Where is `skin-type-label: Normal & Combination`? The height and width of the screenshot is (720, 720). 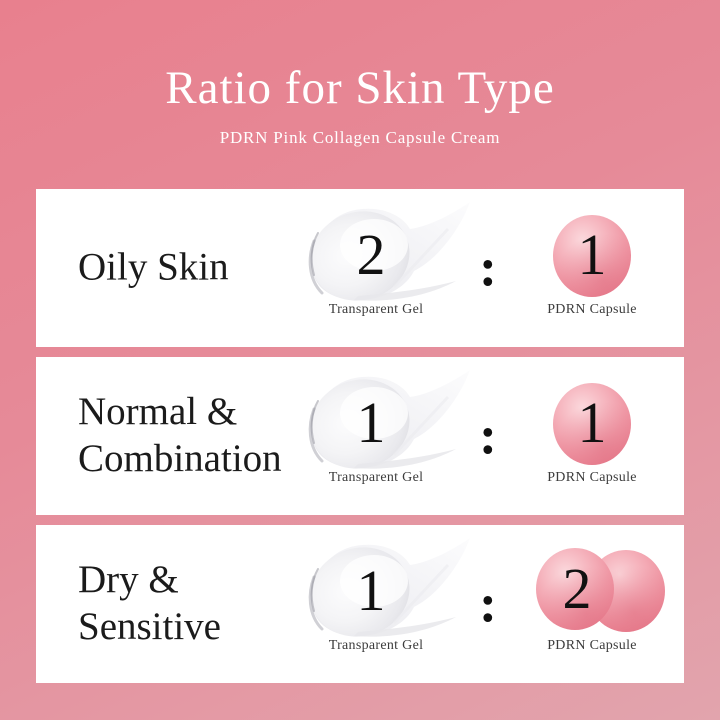 skin-type-label: Normal & Combination is located at coordinates (180, 435).